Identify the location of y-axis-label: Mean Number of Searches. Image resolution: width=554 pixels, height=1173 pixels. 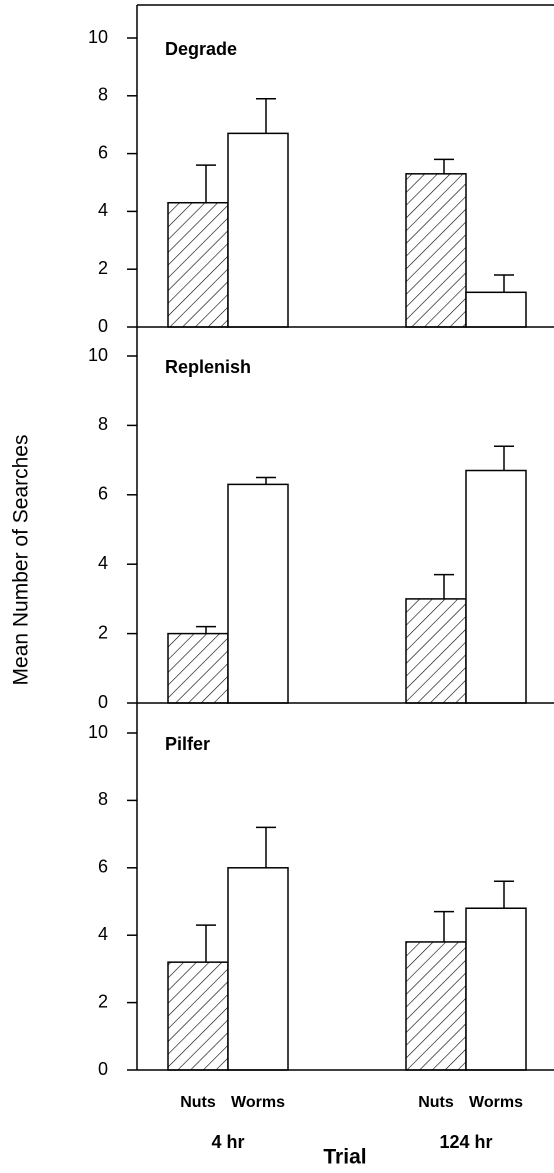
(21, 560).